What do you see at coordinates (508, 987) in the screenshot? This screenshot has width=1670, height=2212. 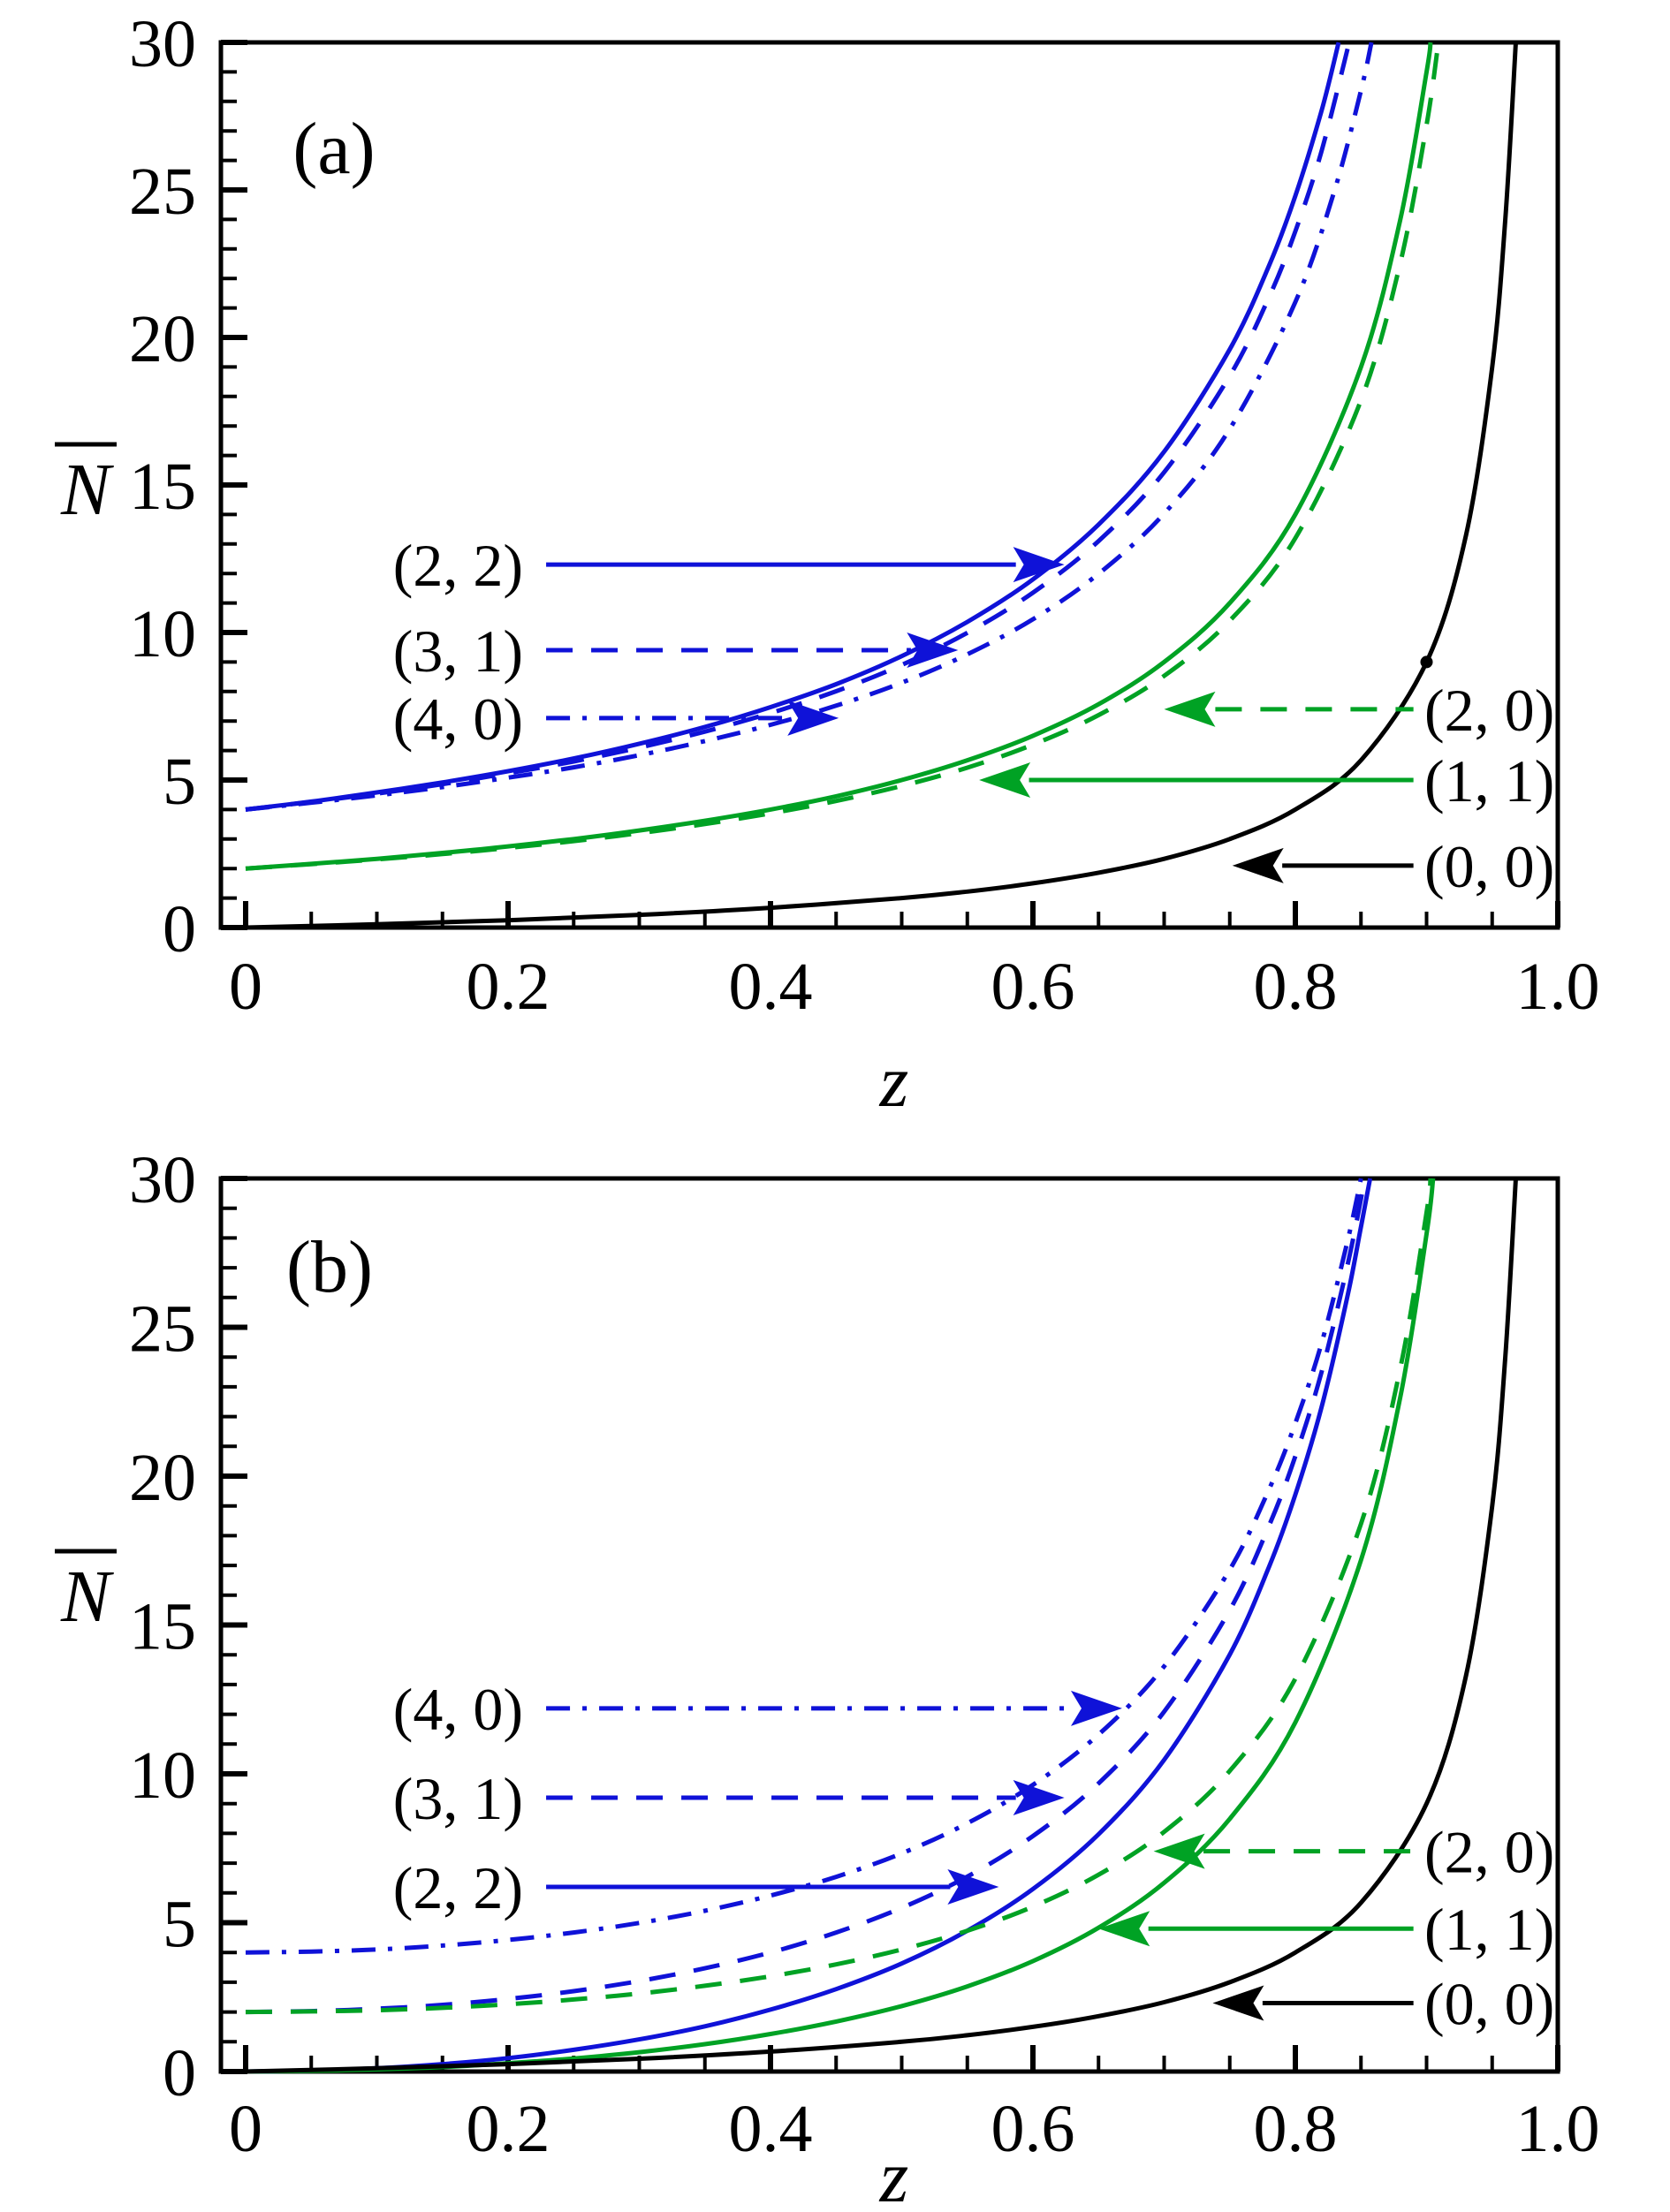 I see `panel-a-x-tick-label: 0.2` at bounding box center [508, 987].